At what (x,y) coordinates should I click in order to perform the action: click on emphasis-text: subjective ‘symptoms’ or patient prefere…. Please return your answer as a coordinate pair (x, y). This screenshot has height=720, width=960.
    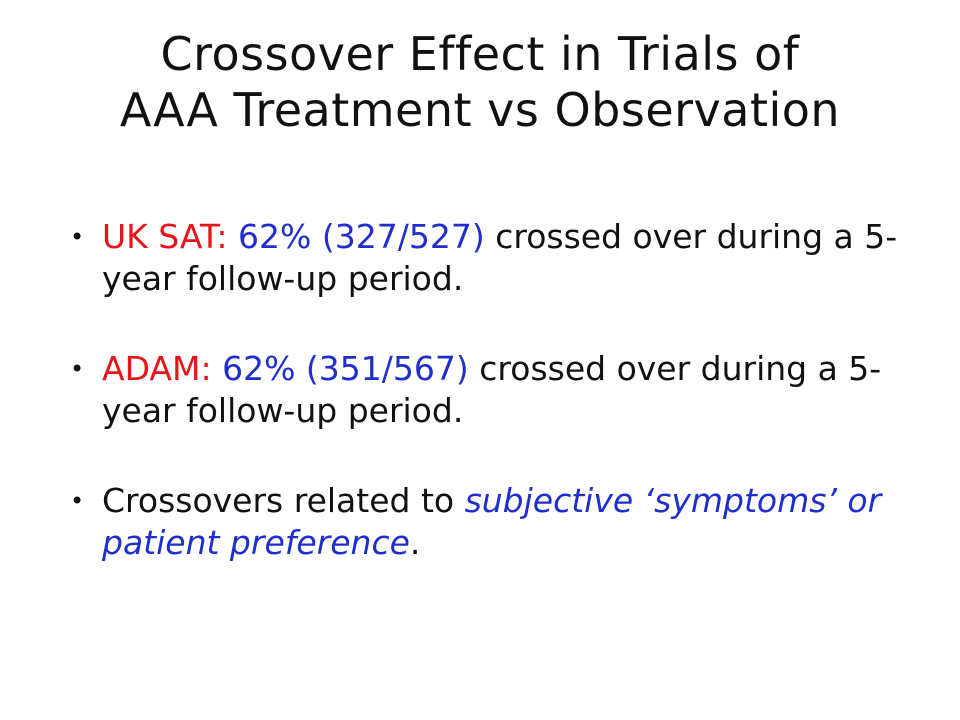
    Looking at the image, I should click on (492, 521).